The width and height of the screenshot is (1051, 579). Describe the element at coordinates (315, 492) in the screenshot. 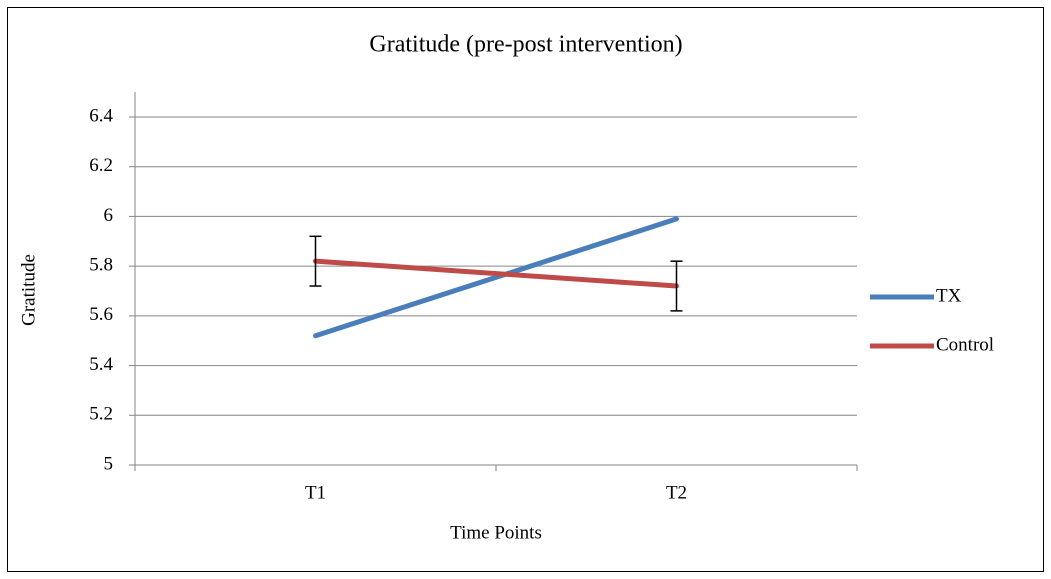

I see `x-tick-label: T1` at that location.